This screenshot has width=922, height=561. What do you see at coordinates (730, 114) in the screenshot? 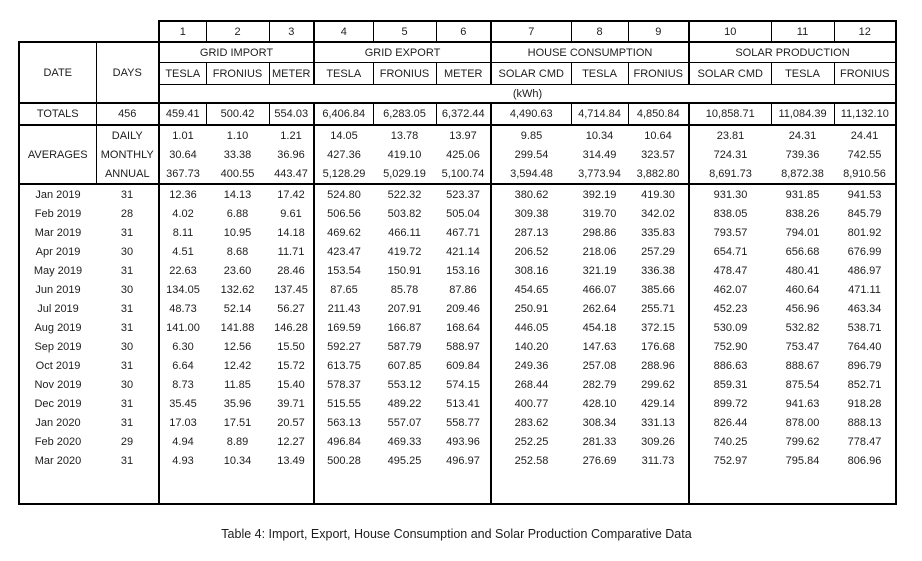
I see `totals-value: 10,858.71` at bounding box center [730, 114].